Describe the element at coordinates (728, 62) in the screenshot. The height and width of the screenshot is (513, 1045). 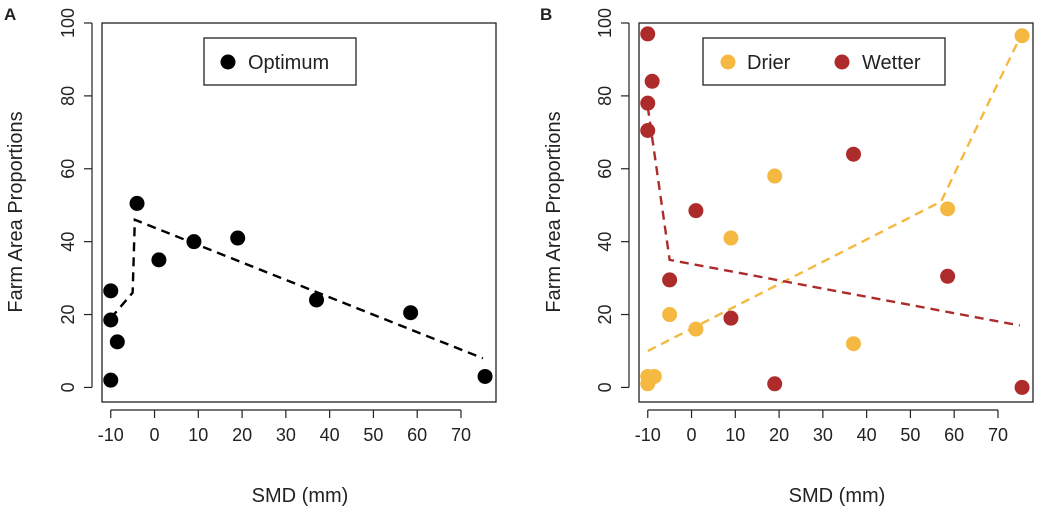
I see `legend-marker-drier` at that location.